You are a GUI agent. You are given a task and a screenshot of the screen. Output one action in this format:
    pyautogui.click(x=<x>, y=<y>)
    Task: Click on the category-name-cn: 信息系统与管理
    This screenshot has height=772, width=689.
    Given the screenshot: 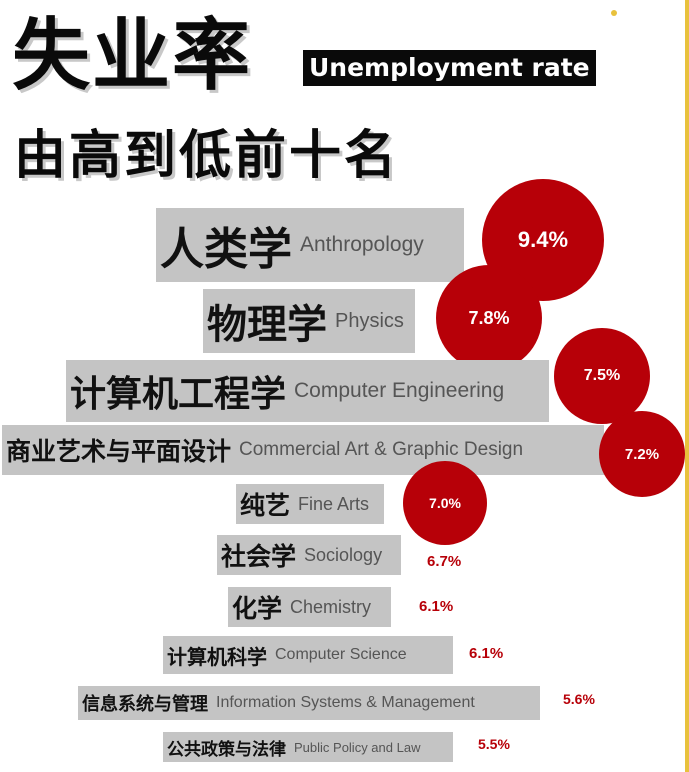 What is the action you would take?
    pyautogui.click(x=145, y=704)
    